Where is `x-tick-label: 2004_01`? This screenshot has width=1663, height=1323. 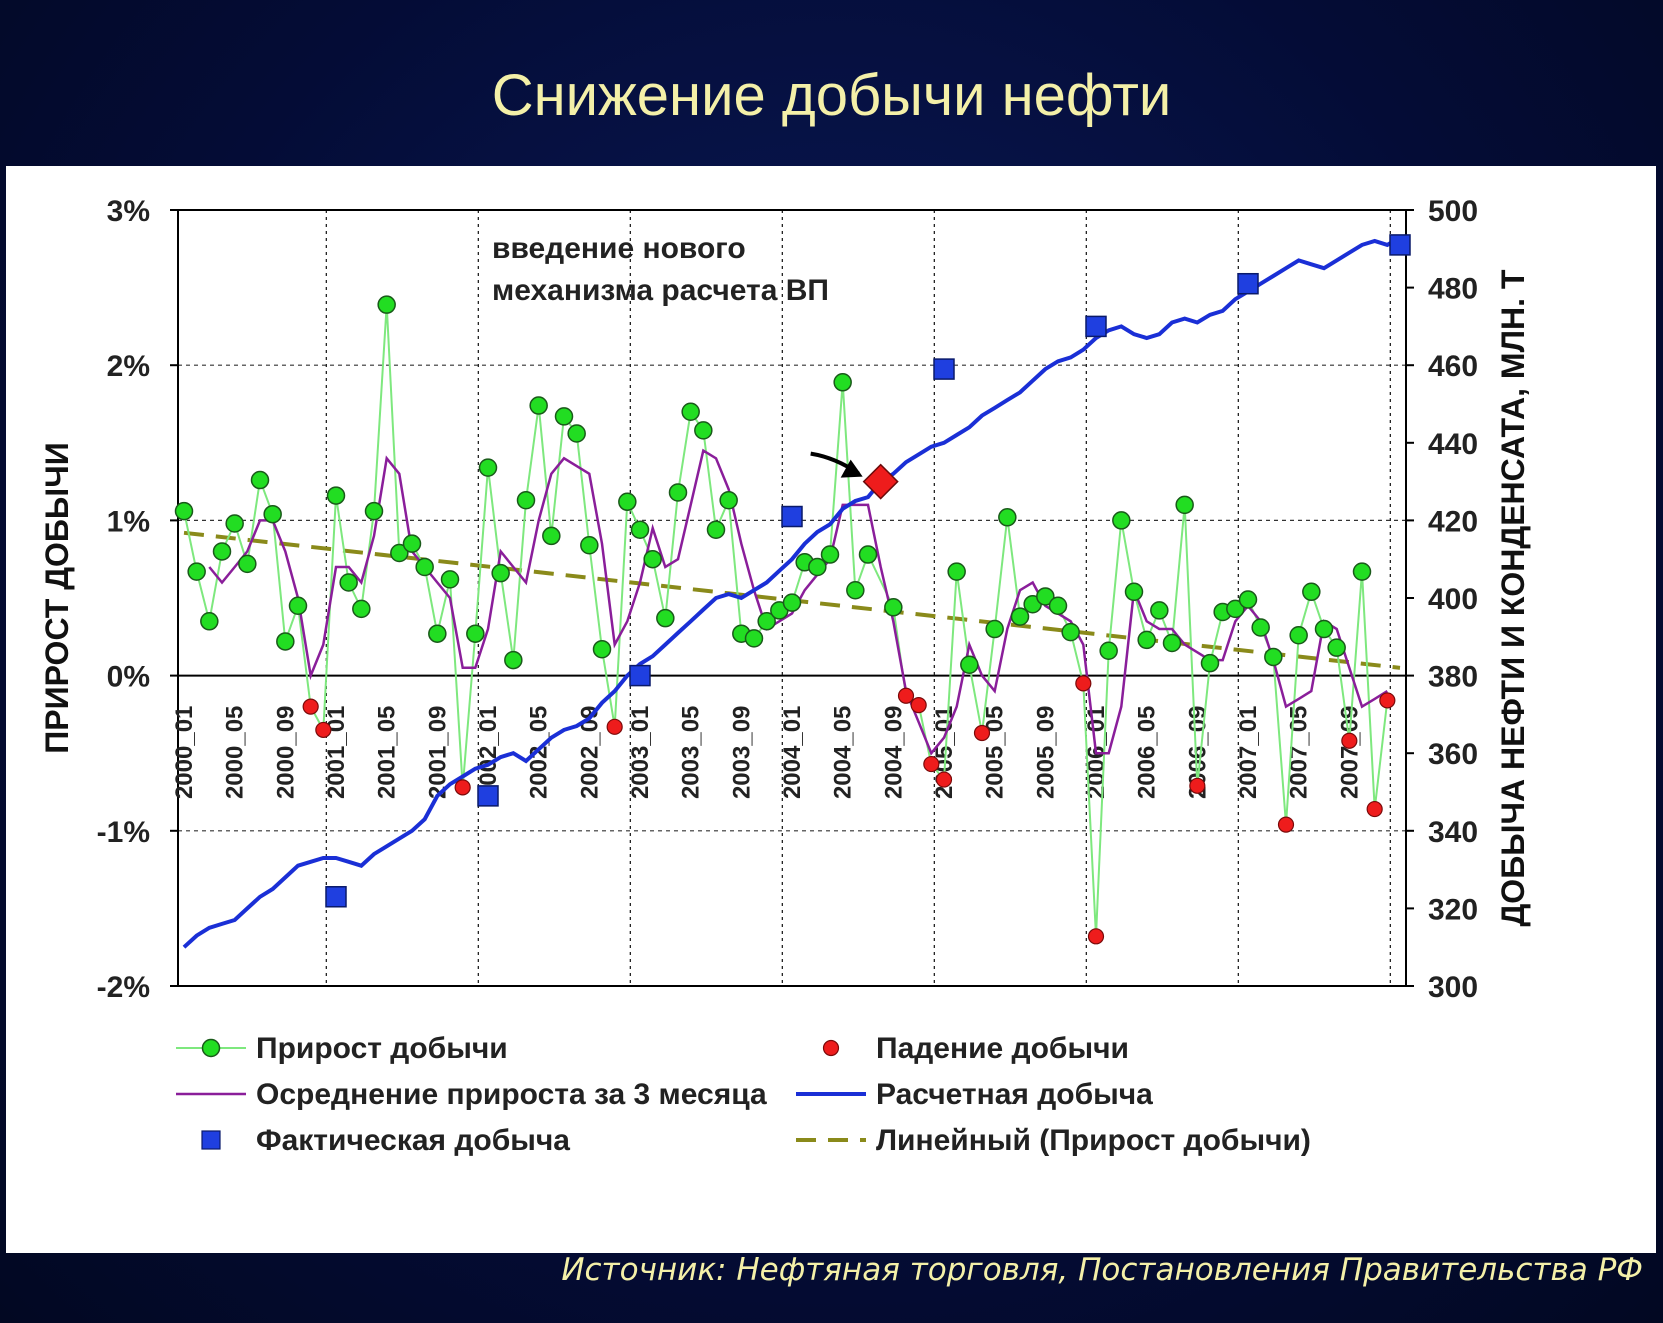
x-tick-label: 2004_01 is located at coordinates (792, 752).